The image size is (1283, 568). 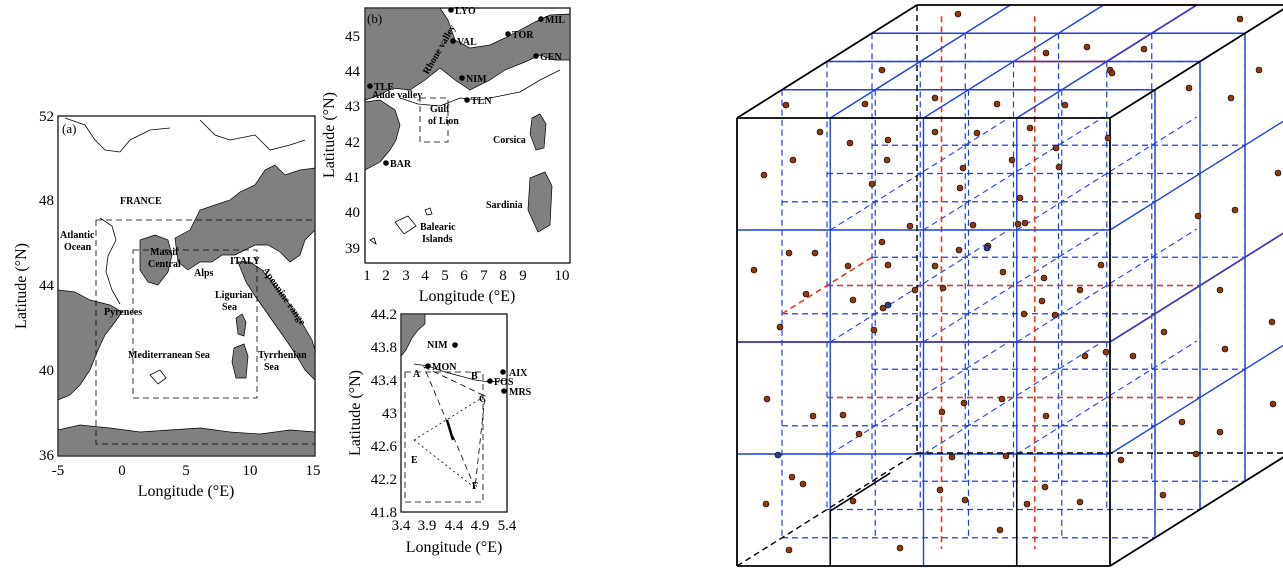 I want to click on map-c-domain, so click(x=444, y=437).